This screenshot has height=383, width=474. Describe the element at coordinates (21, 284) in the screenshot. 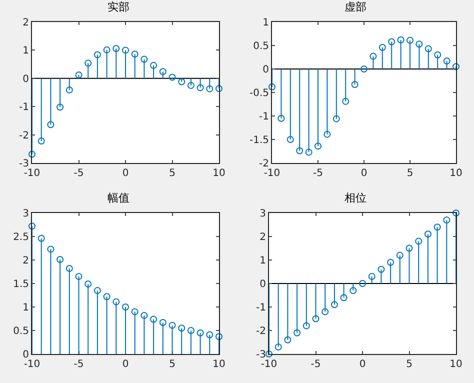

I see `y-tick-label: 1.5` at that location.